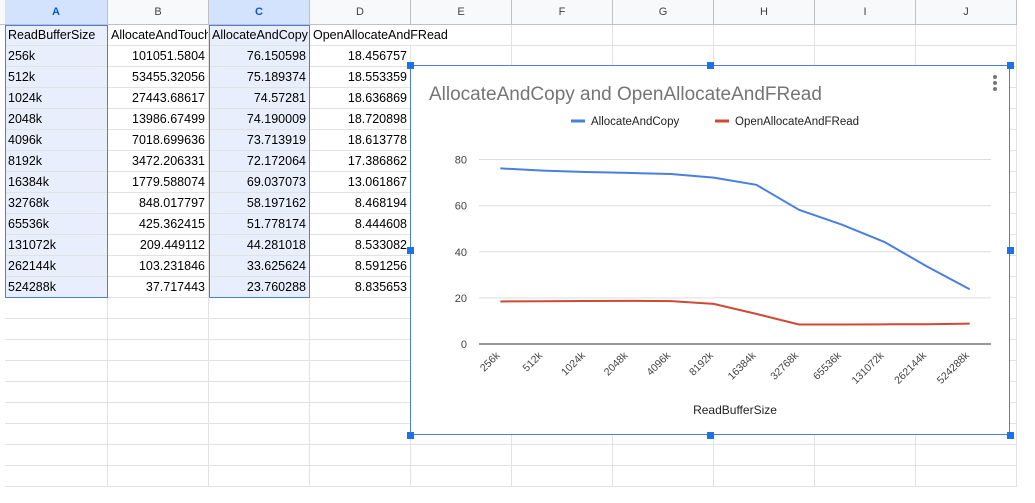 The height and width of the screenshot is (503, 1035). What do you see at coordinates (360, 12) in the screenshot?
I see `column-header-d: D` at bounding box center [360, 12].